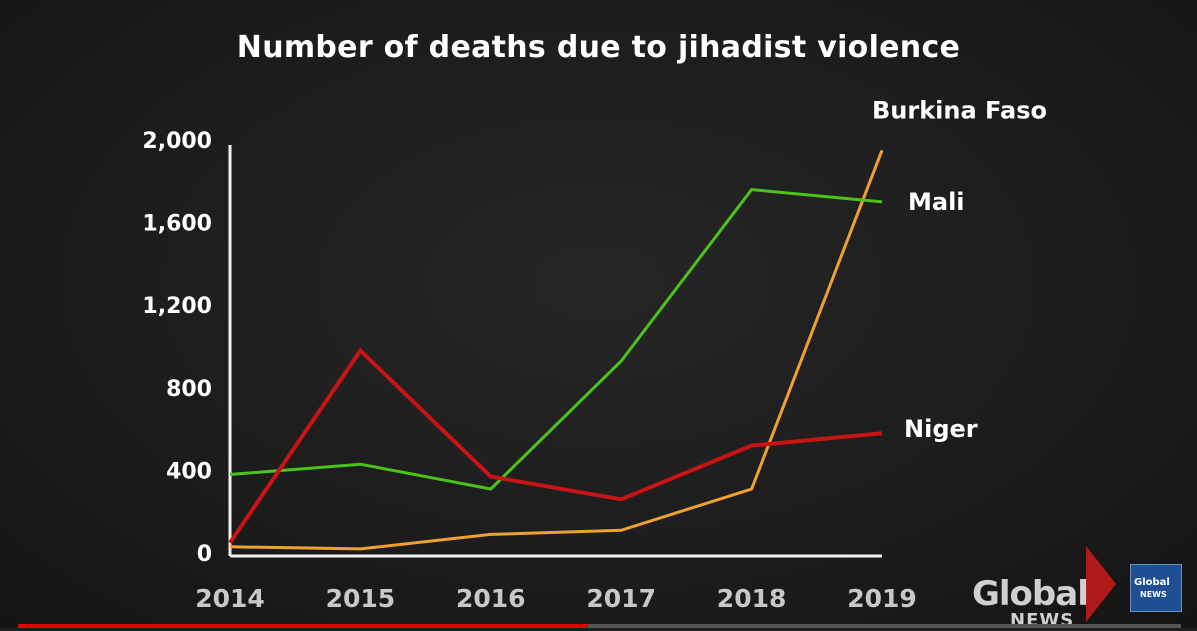  I want to click on y-tick-label: 0, so click(204, 554).